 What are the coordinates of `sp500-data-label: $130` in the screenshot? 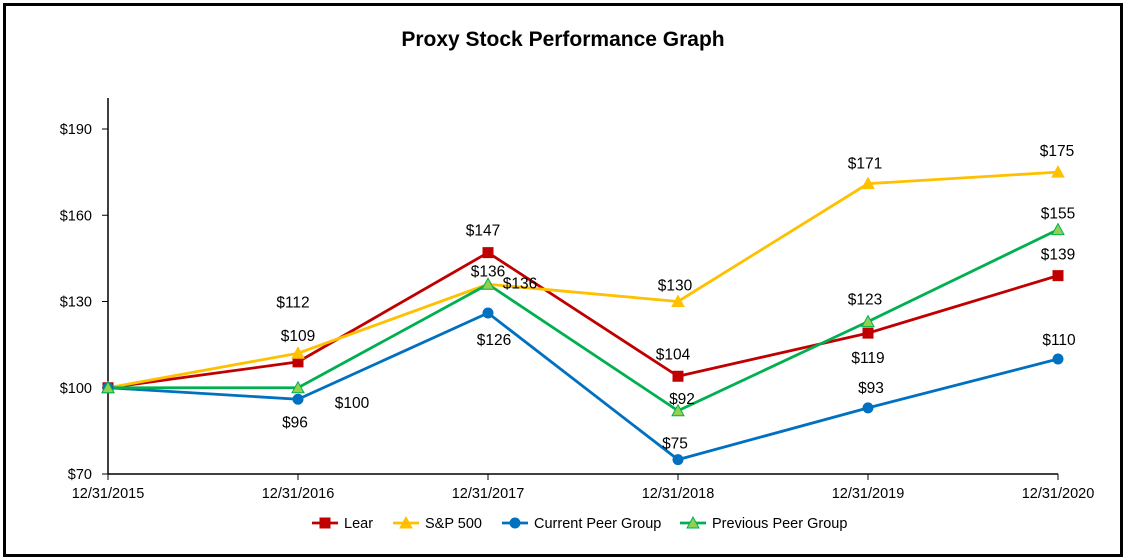 It's located at (675, 286).